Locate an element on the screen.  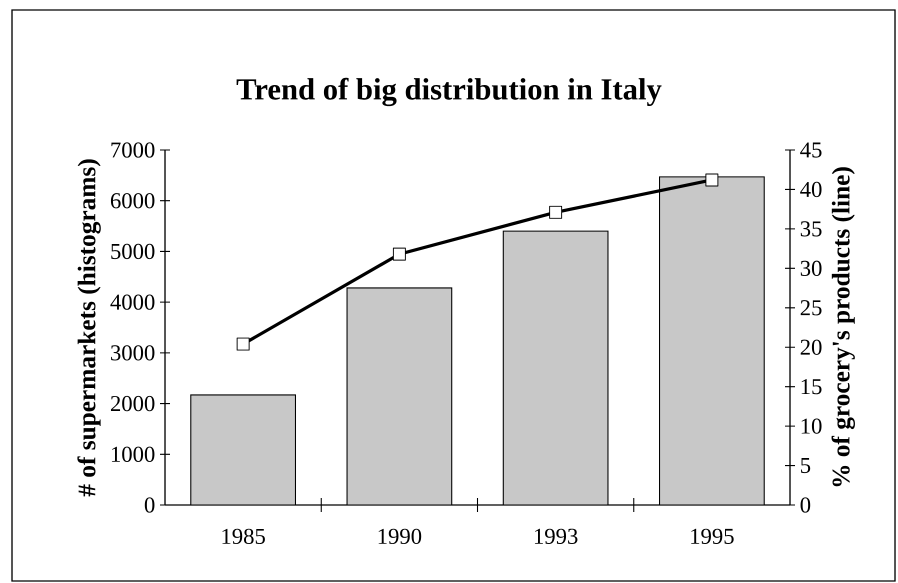
y-tick-label: 0 is located at coordinates (149, 505).